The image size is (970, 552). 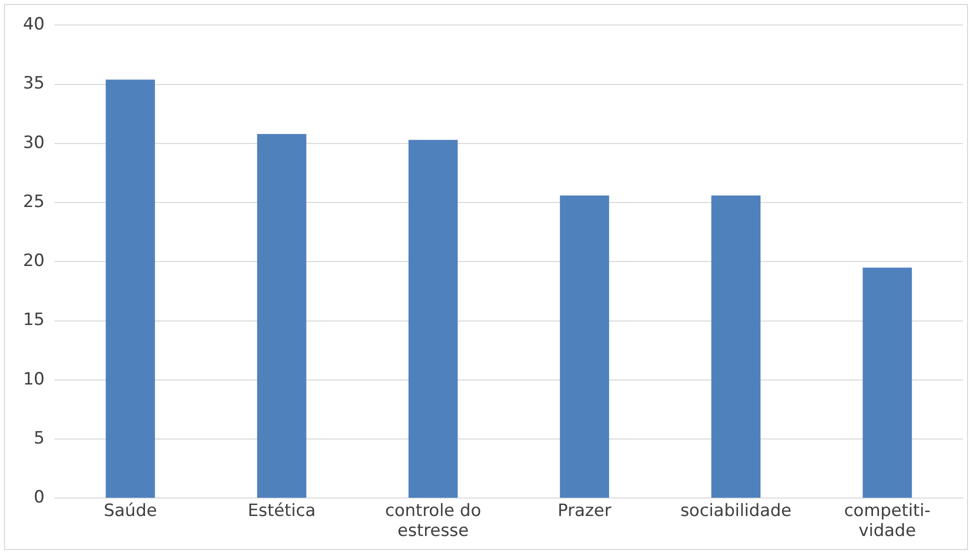 I want to click on y-tick-label: 0, so click(x=39, y=498).